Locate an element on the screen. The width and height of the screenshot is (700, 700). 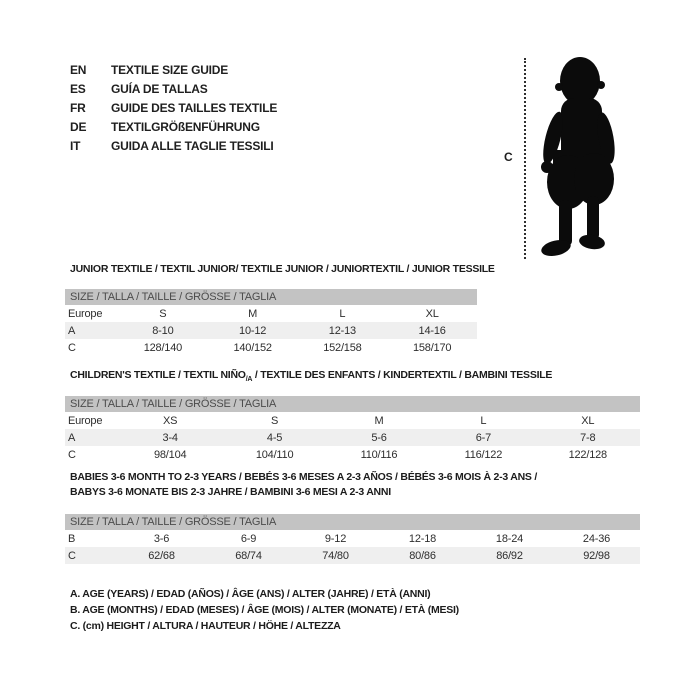
baby-figure: C is located at coordinates (568, 158).